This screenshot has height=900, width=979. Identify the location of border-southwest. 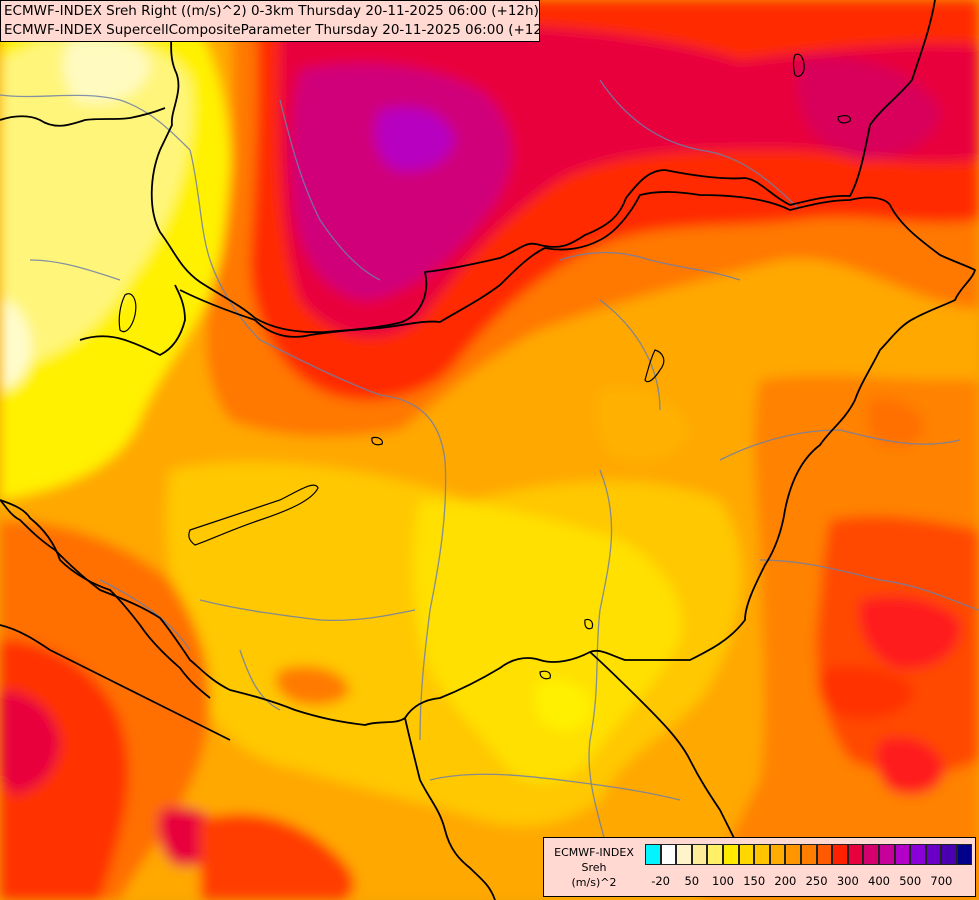
(115, 682).